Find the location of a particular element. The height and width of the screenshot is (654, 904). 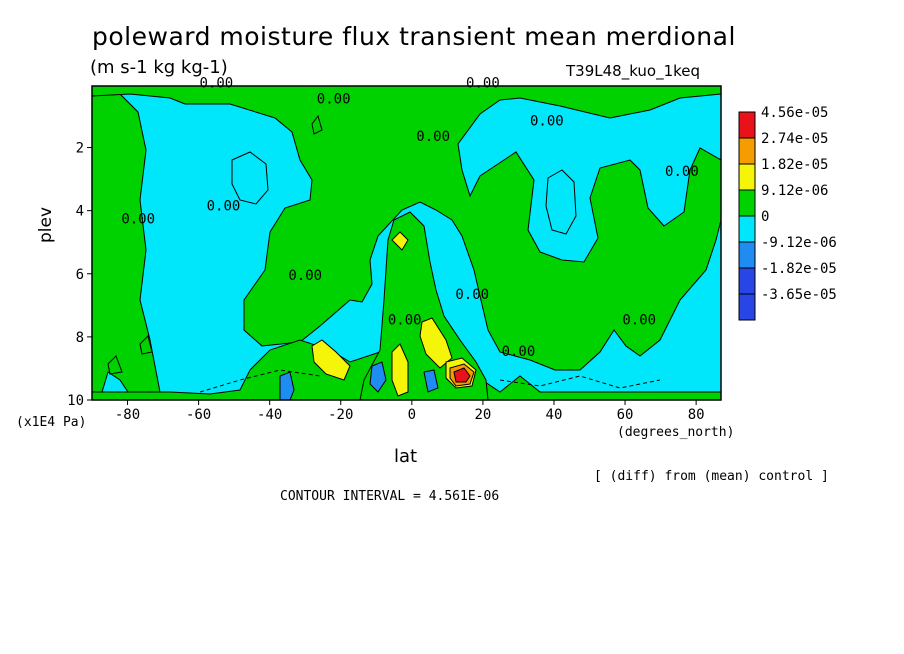

y-axis-ticks: 2 4 6 8 10 is located at coordinates (79, 275).